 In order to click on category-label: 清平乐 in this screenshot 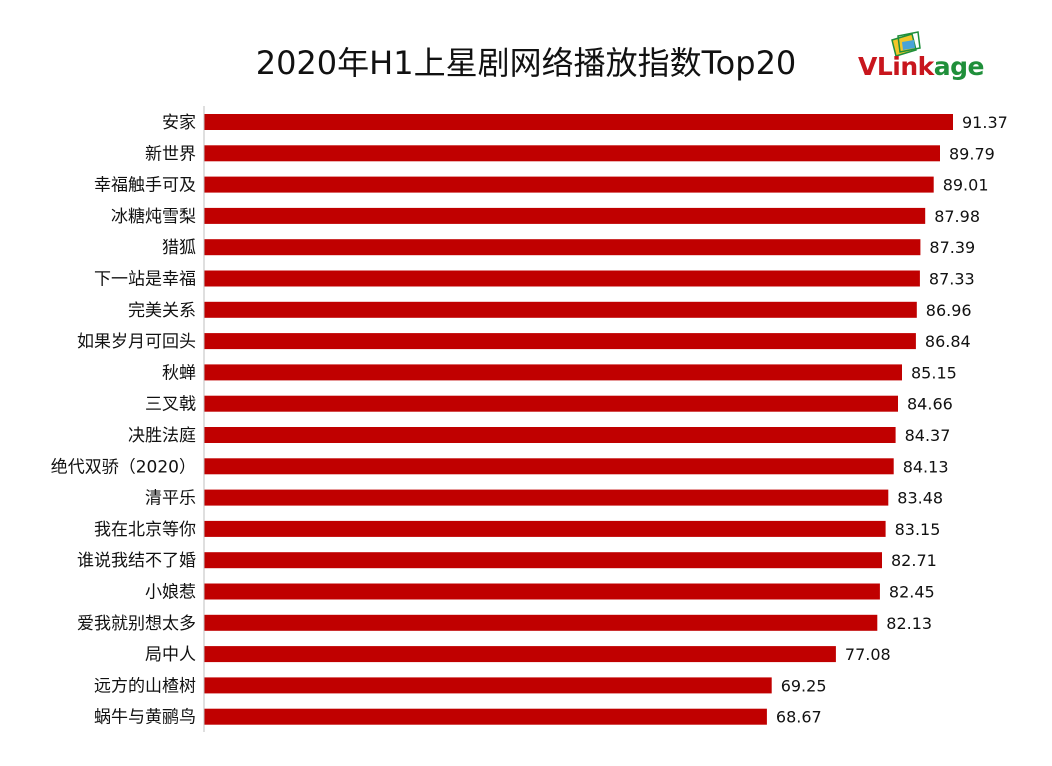, I will do `click(170, 499)`.